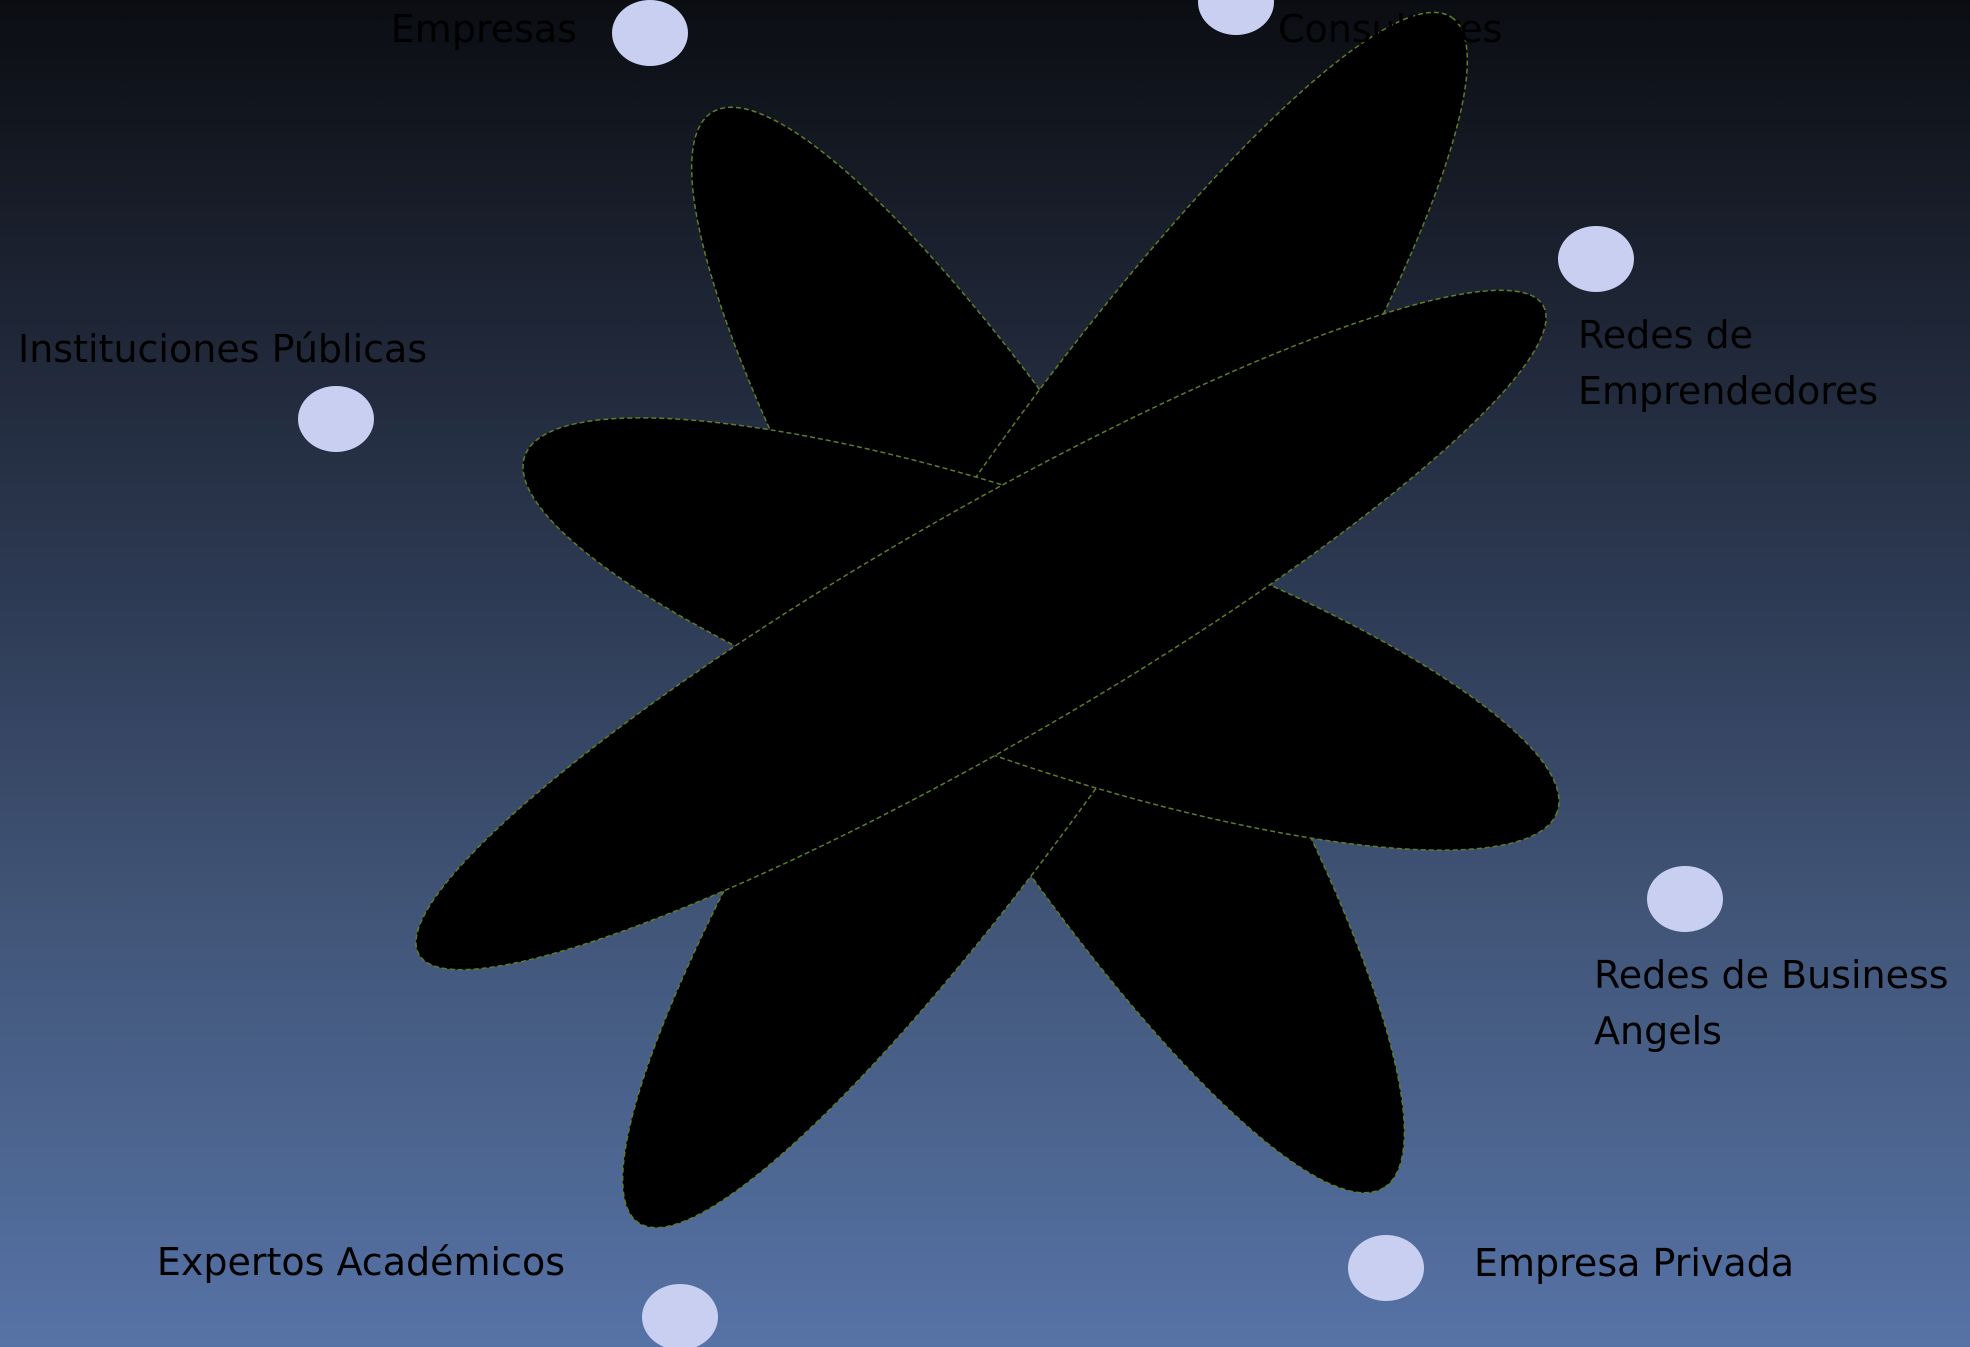  Describe the element at coordinates (650, 33) in the screenshot. I see `node-empresas` at that location.